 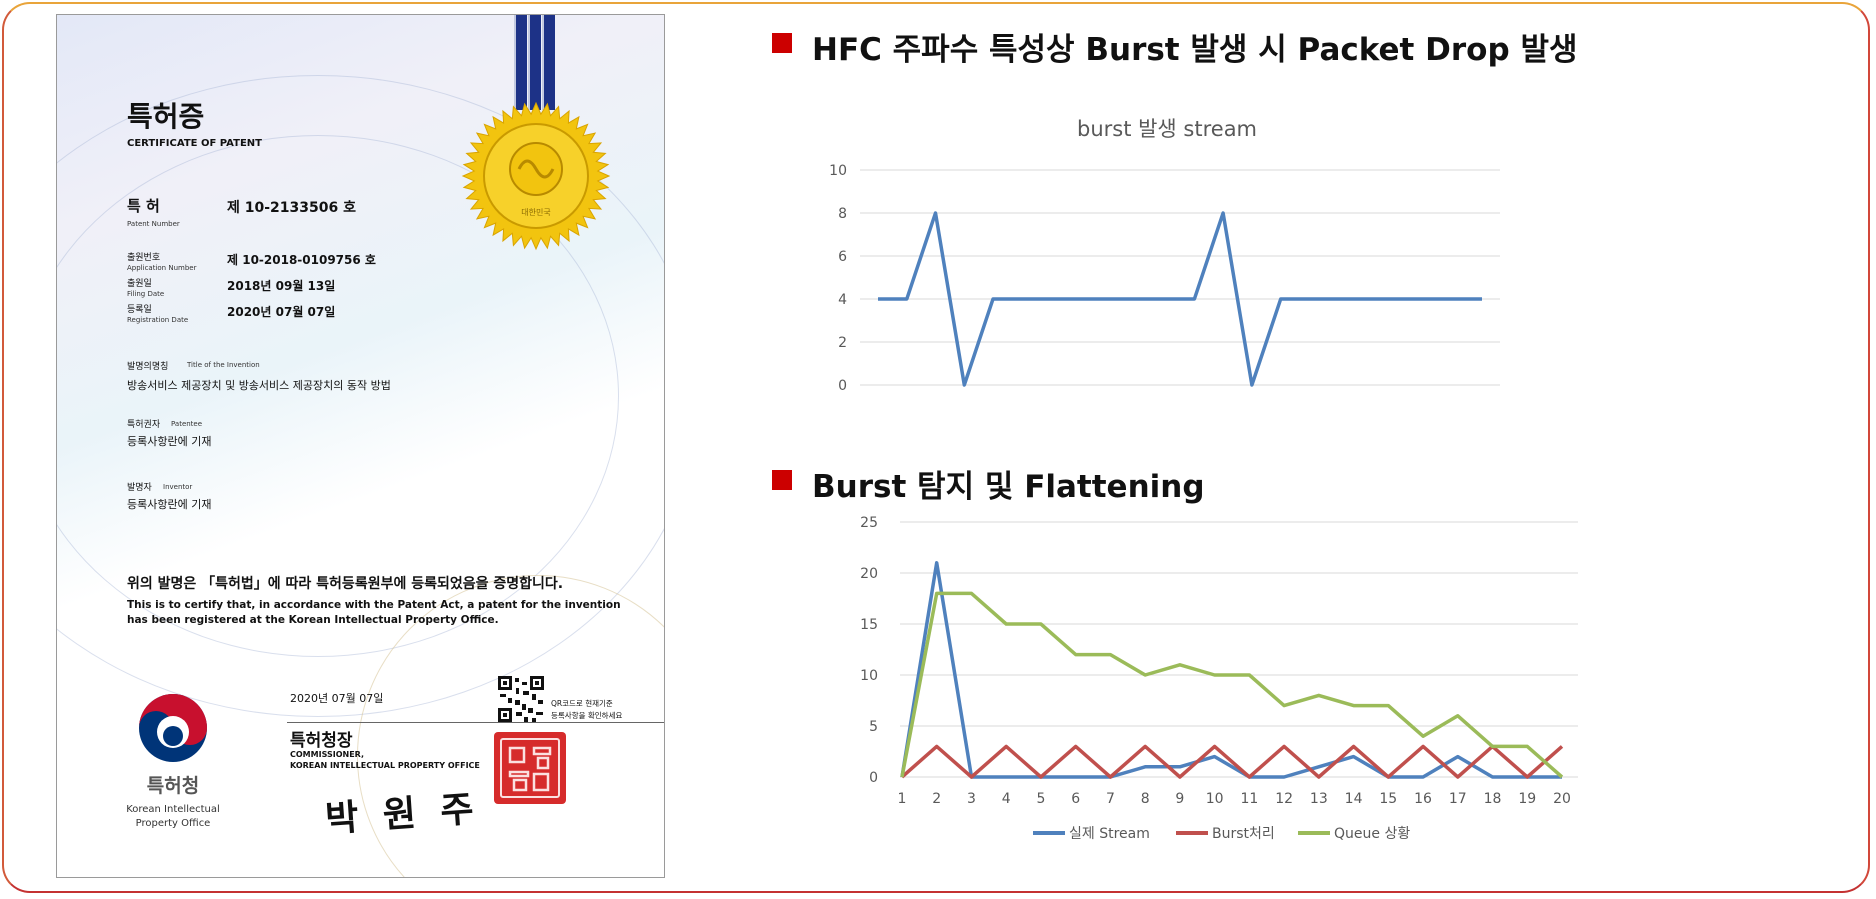 What do you see at coordinates (1493, 799) in the screenshot?
I see `x-tick-label: 18` at bounding box center [1493, 799].